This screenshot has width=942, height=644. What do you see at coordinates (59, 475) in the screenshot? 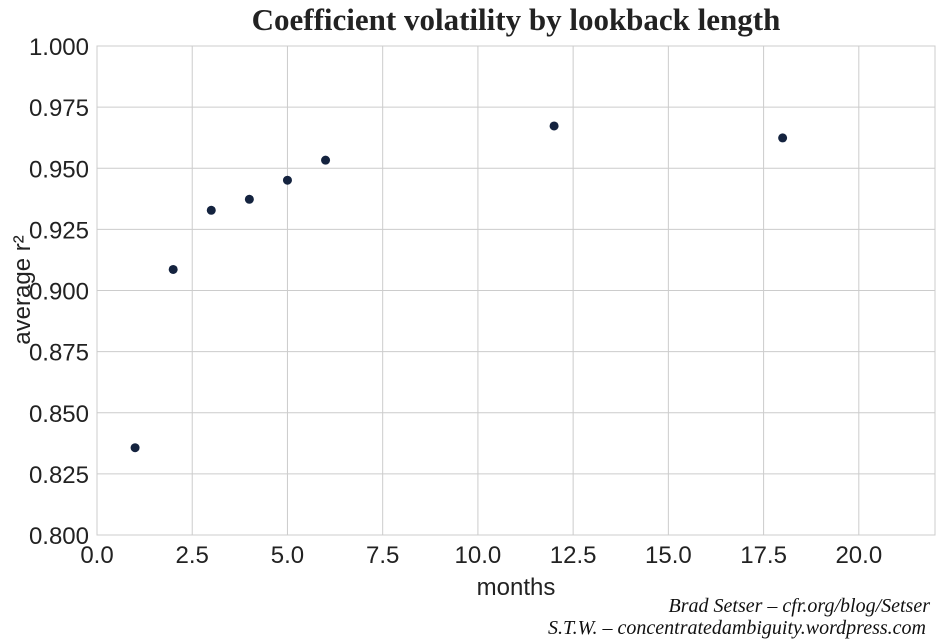
I see `y-tick-label: 0.825` at bounding box center [59, 475].